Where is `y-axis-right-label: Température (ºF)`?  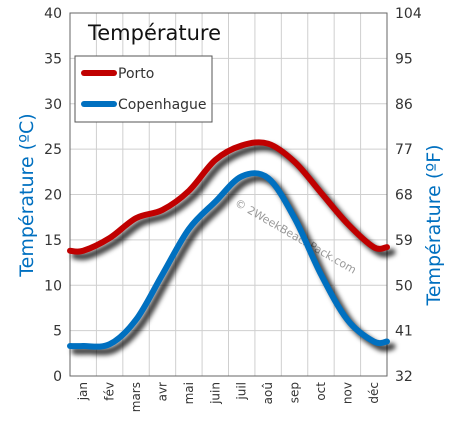 y-axis-right-label: Température (ºF) is located at coordinates (434, 225).